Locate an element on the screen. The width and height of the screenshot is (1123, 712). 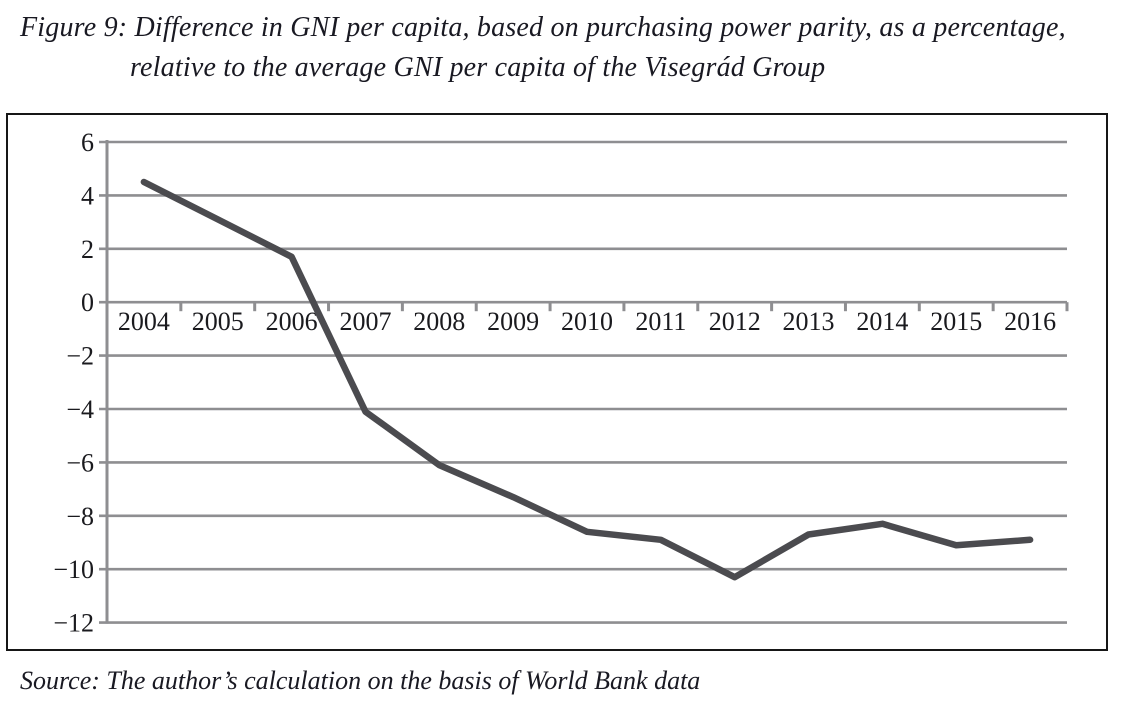
x-tick-label: 2008 is located at coordinates (439, 321).